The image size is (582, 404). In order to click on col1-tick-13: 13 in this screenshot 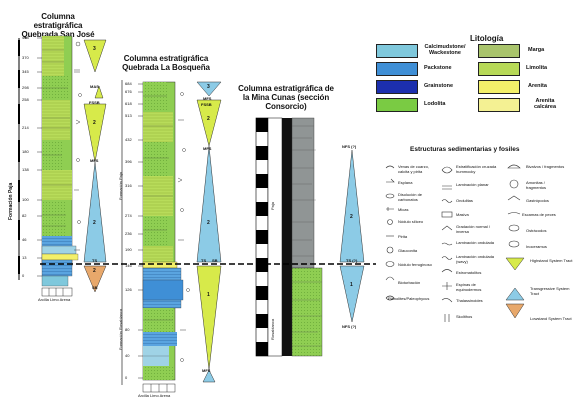, I will do `click(24, 257)`.